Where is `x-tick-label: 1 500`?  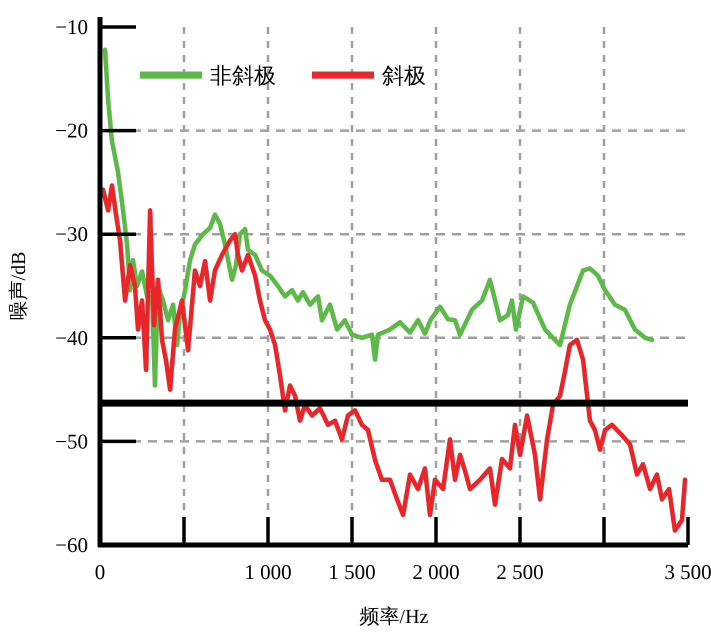
x-tick-label: 1 500 is located at coordinates (352, 572).